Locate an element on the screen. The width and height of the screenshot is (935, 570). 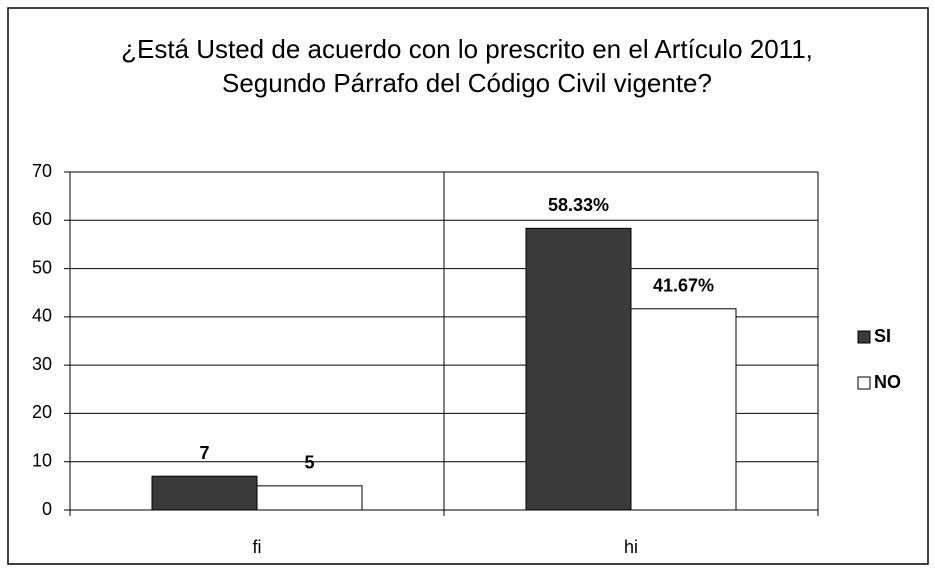
y-tick-label: 0 is located at coordinates (47, 509).